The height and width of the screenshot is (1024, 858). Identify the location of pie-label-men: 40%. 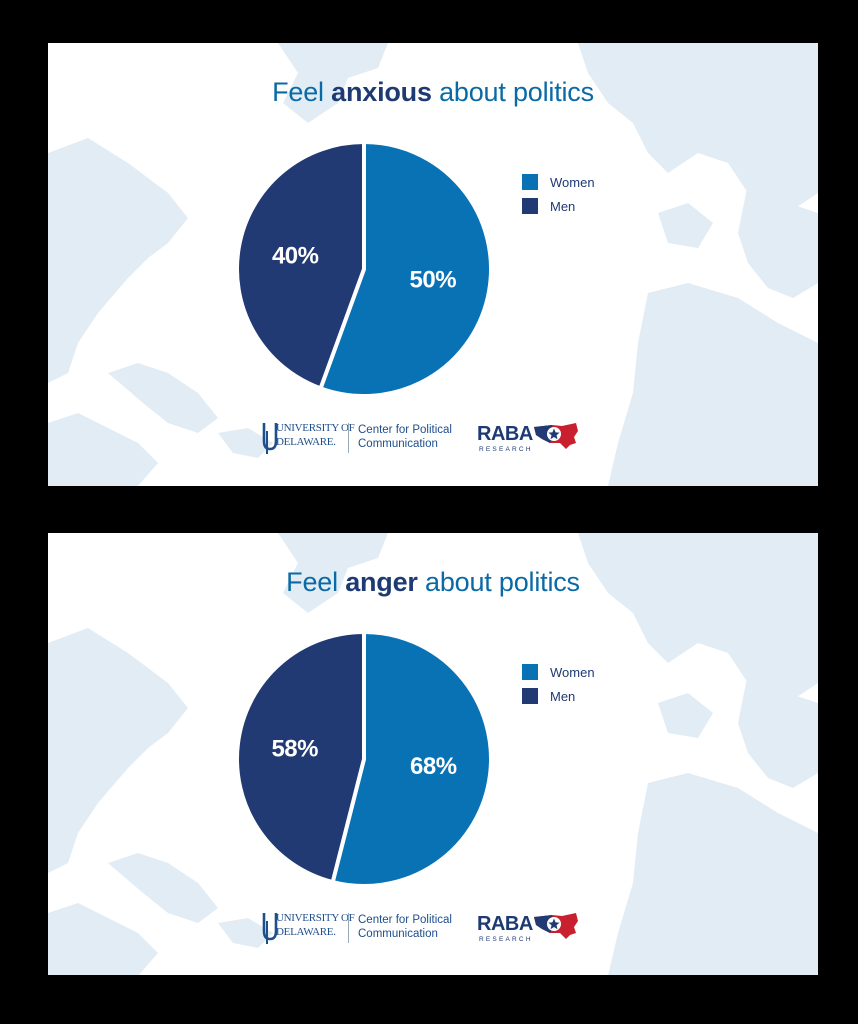
(295, 255).